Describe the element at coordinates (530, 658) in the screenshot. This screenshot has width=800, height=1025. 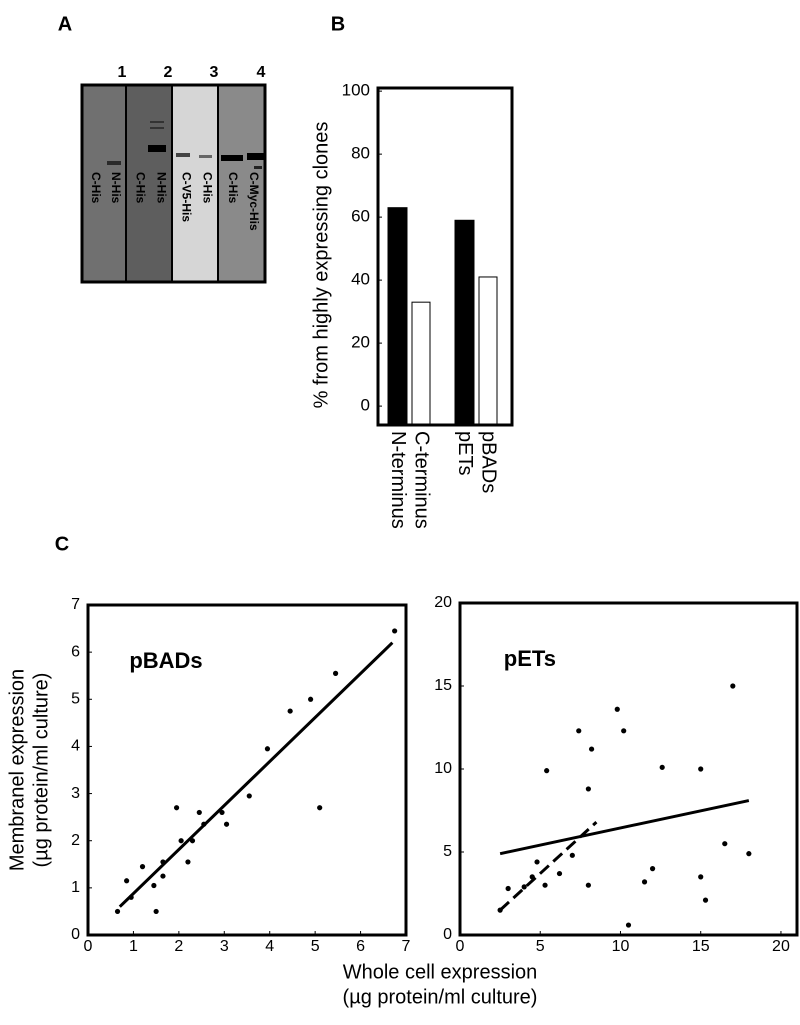
I see `annotation: pETs` at that location.